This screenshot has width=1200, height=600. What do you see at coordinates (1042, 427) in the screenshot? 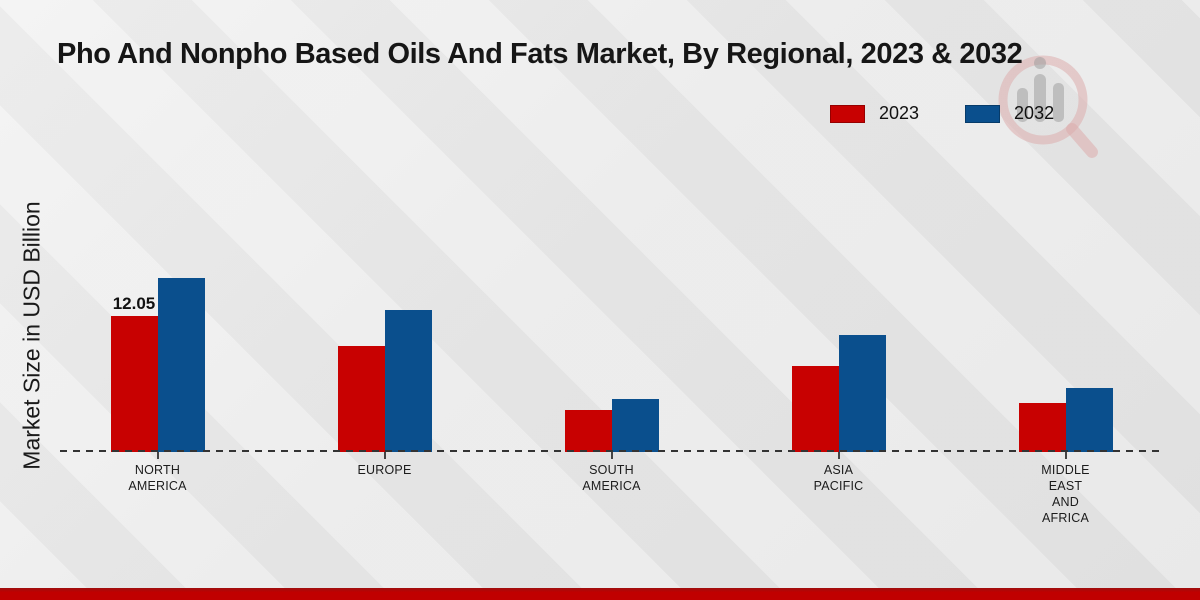
I see `bar-2023-middle-east-and-africa` at bounding box center [1042, 427].